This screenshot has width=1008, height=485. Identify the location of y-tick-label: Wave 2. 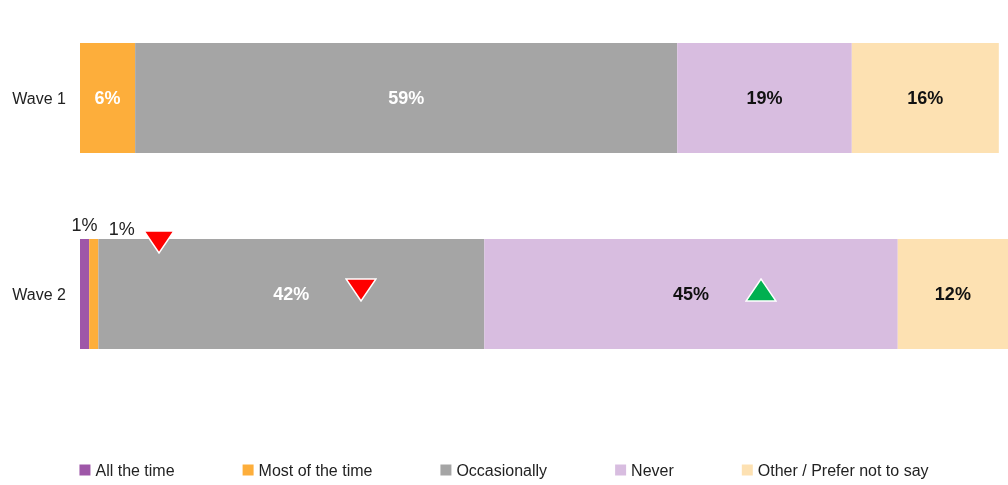
(39, 294).